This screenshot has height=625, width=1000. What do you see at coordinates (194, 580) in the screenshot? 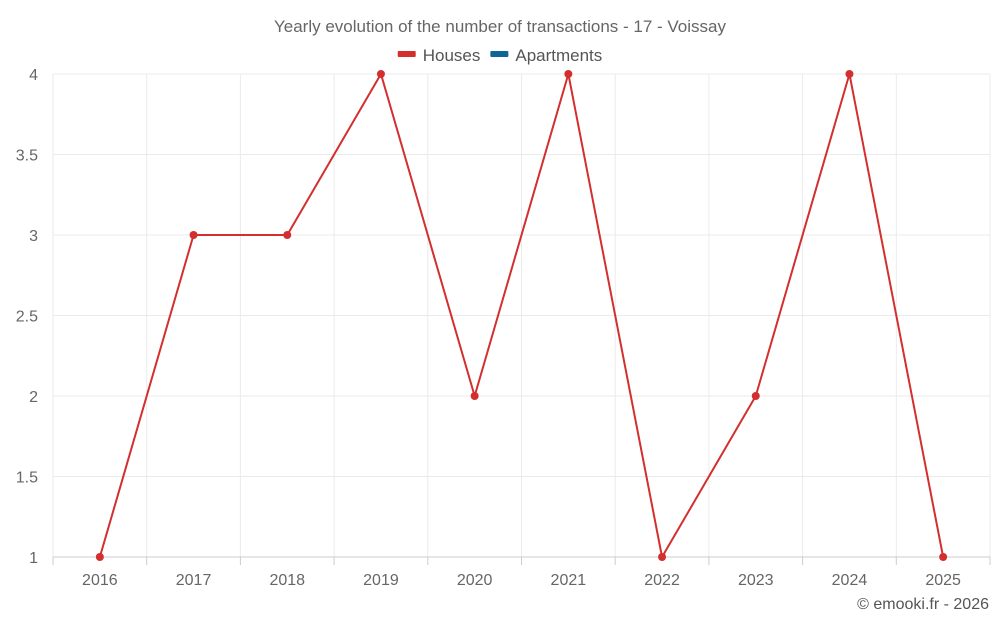
I see `x-tick-label: 2017` at bounding box center [194, 580].